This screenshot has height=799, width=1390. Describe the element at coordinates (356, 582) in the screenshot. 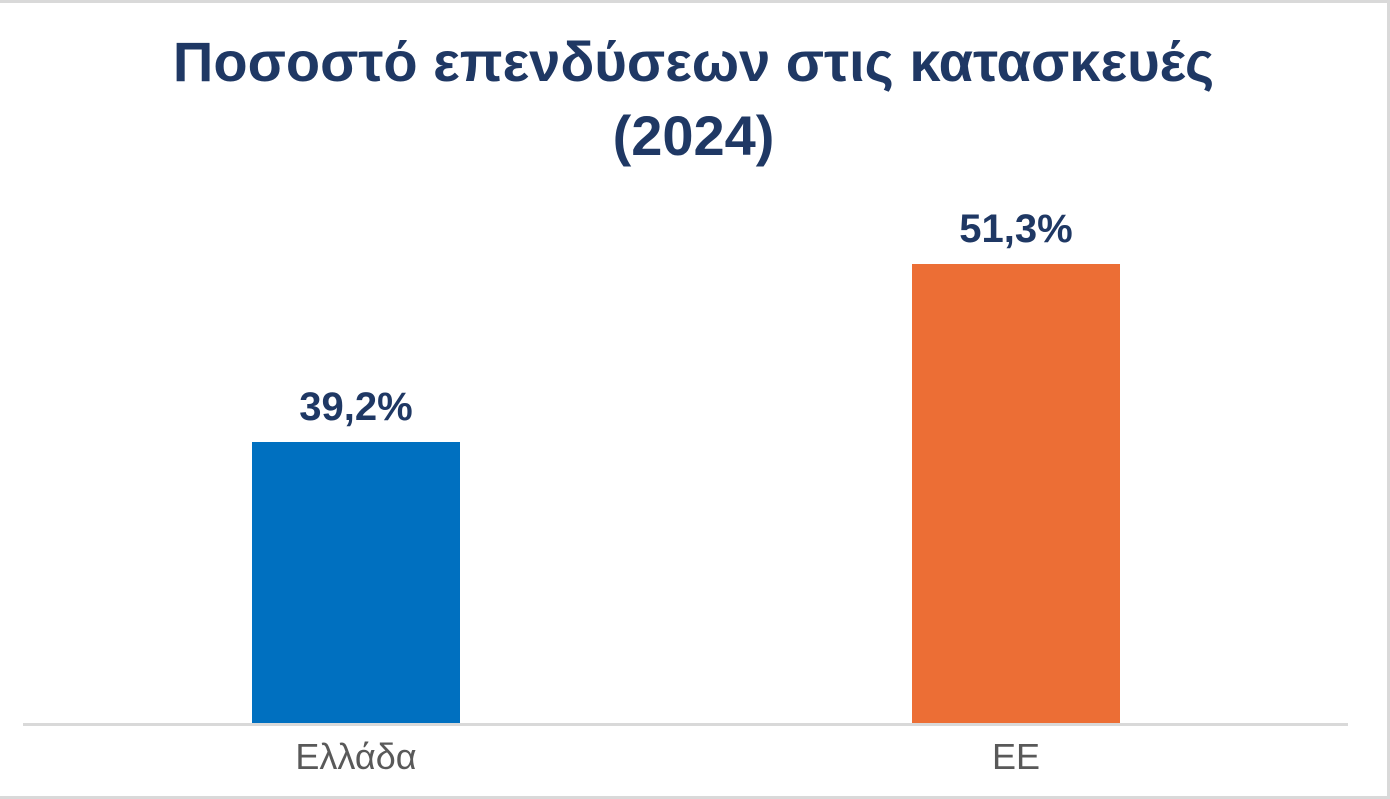

I see `bar-greece` at that location.